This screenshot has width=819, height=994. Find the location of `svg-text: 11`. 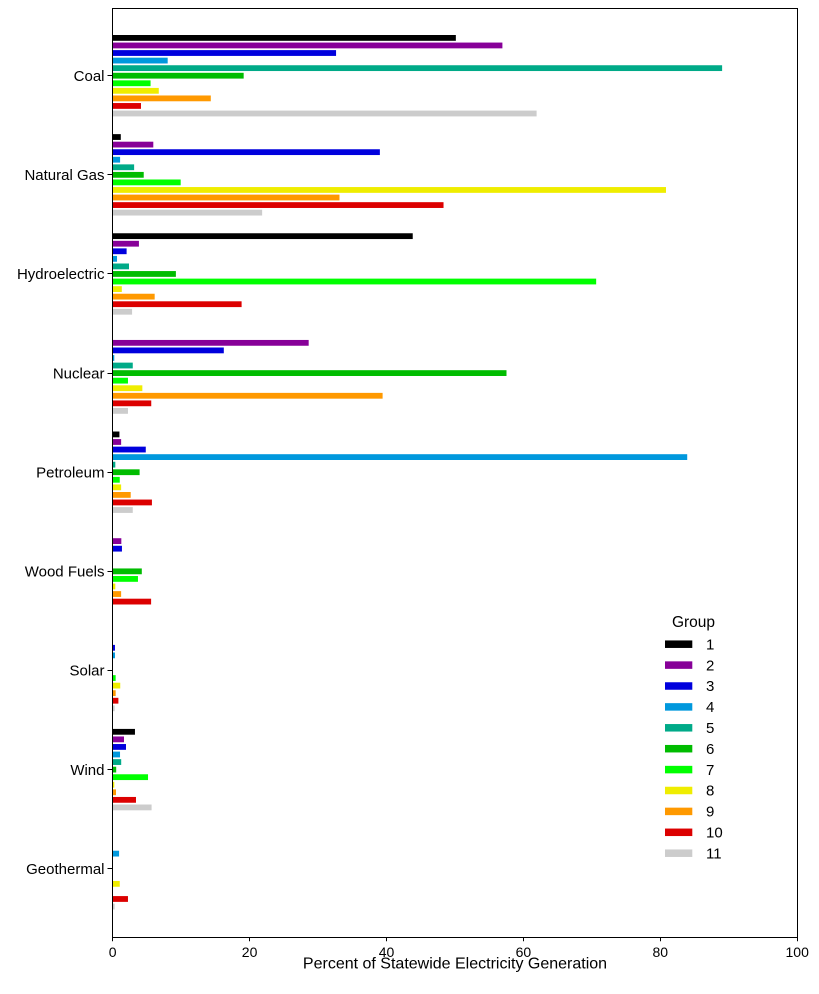

svg-text: 11 is located at coordinates (714, 853).